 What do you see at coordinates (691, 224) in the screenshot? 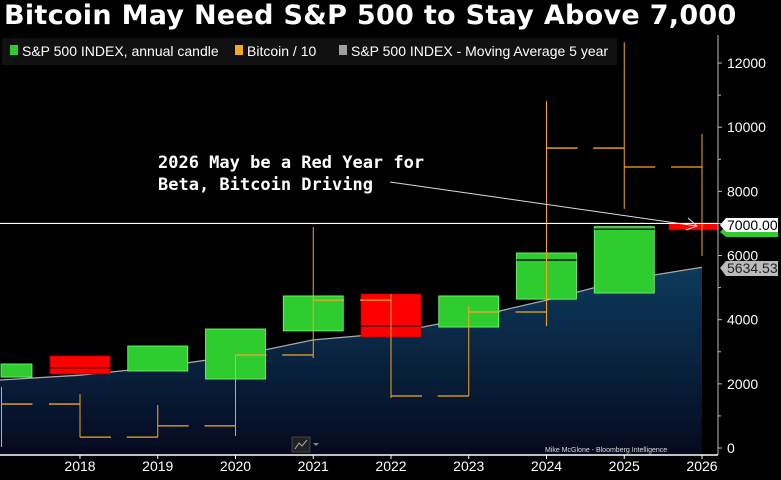
I see `annotation-arrowhead` at bounding box center [691, 224].